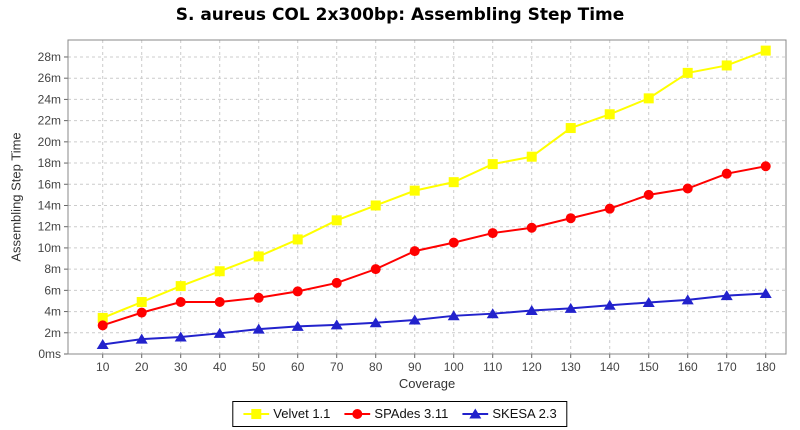  I want to click on square-marker-icon, so click(256, 414).